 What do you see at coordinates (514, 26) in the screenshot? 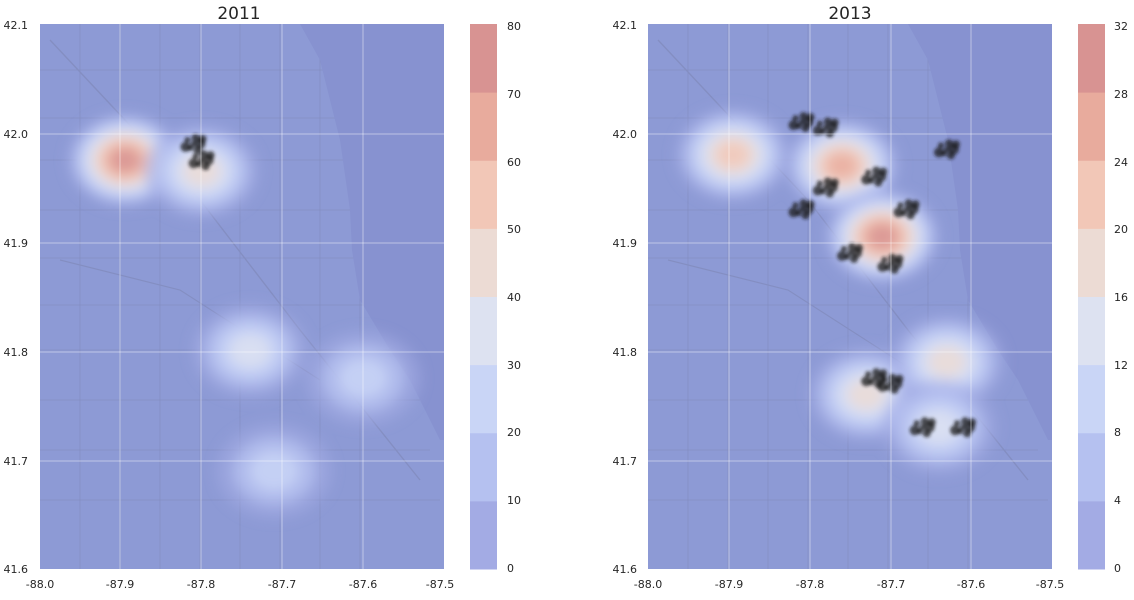
I see `colorbar-tick-label: 80` at bounding box center [514, 26].